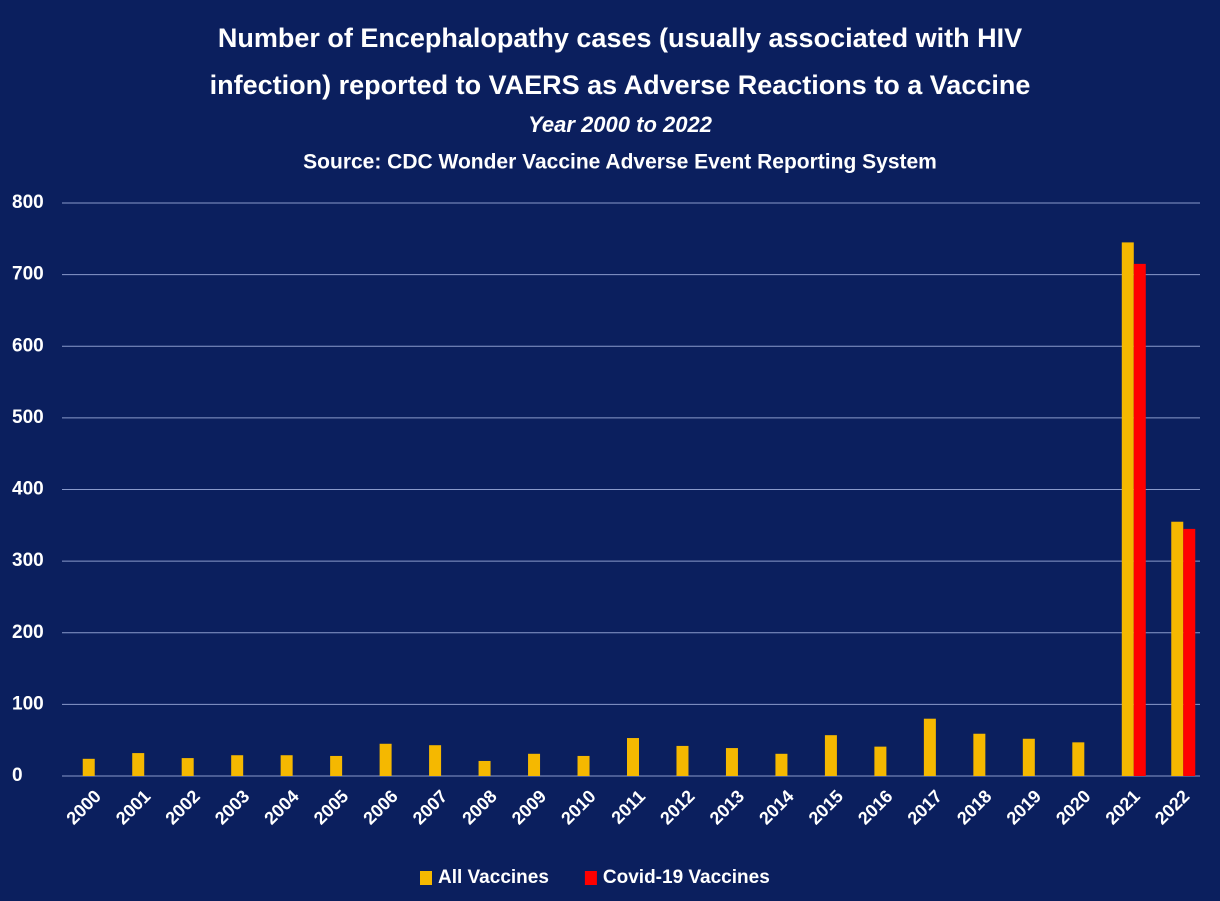  I want to click on y-tick-label: 200, so click(28, 632).